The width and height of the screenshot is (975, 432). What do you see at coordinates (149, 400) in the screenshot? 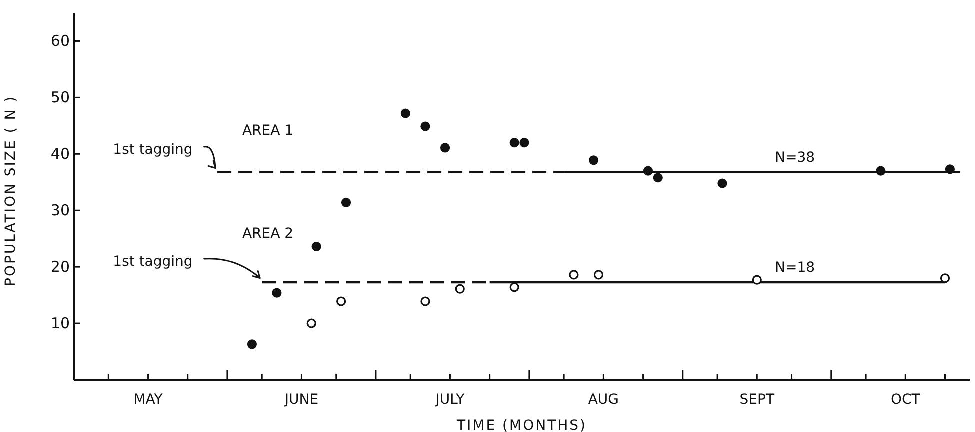
I see `x-tick-label: MAY` at bounding box center [149, 400].